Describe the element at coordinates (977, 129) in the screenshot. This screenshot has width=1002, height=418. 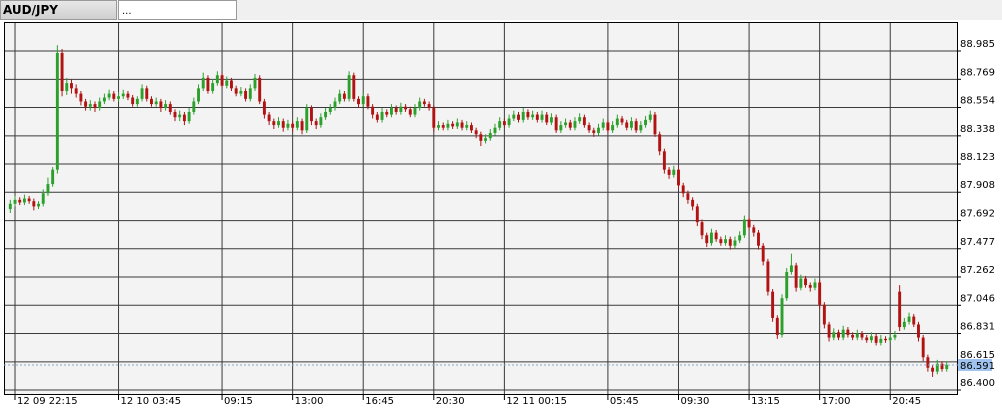
I see `y-tick-label: 88.338` at that location.